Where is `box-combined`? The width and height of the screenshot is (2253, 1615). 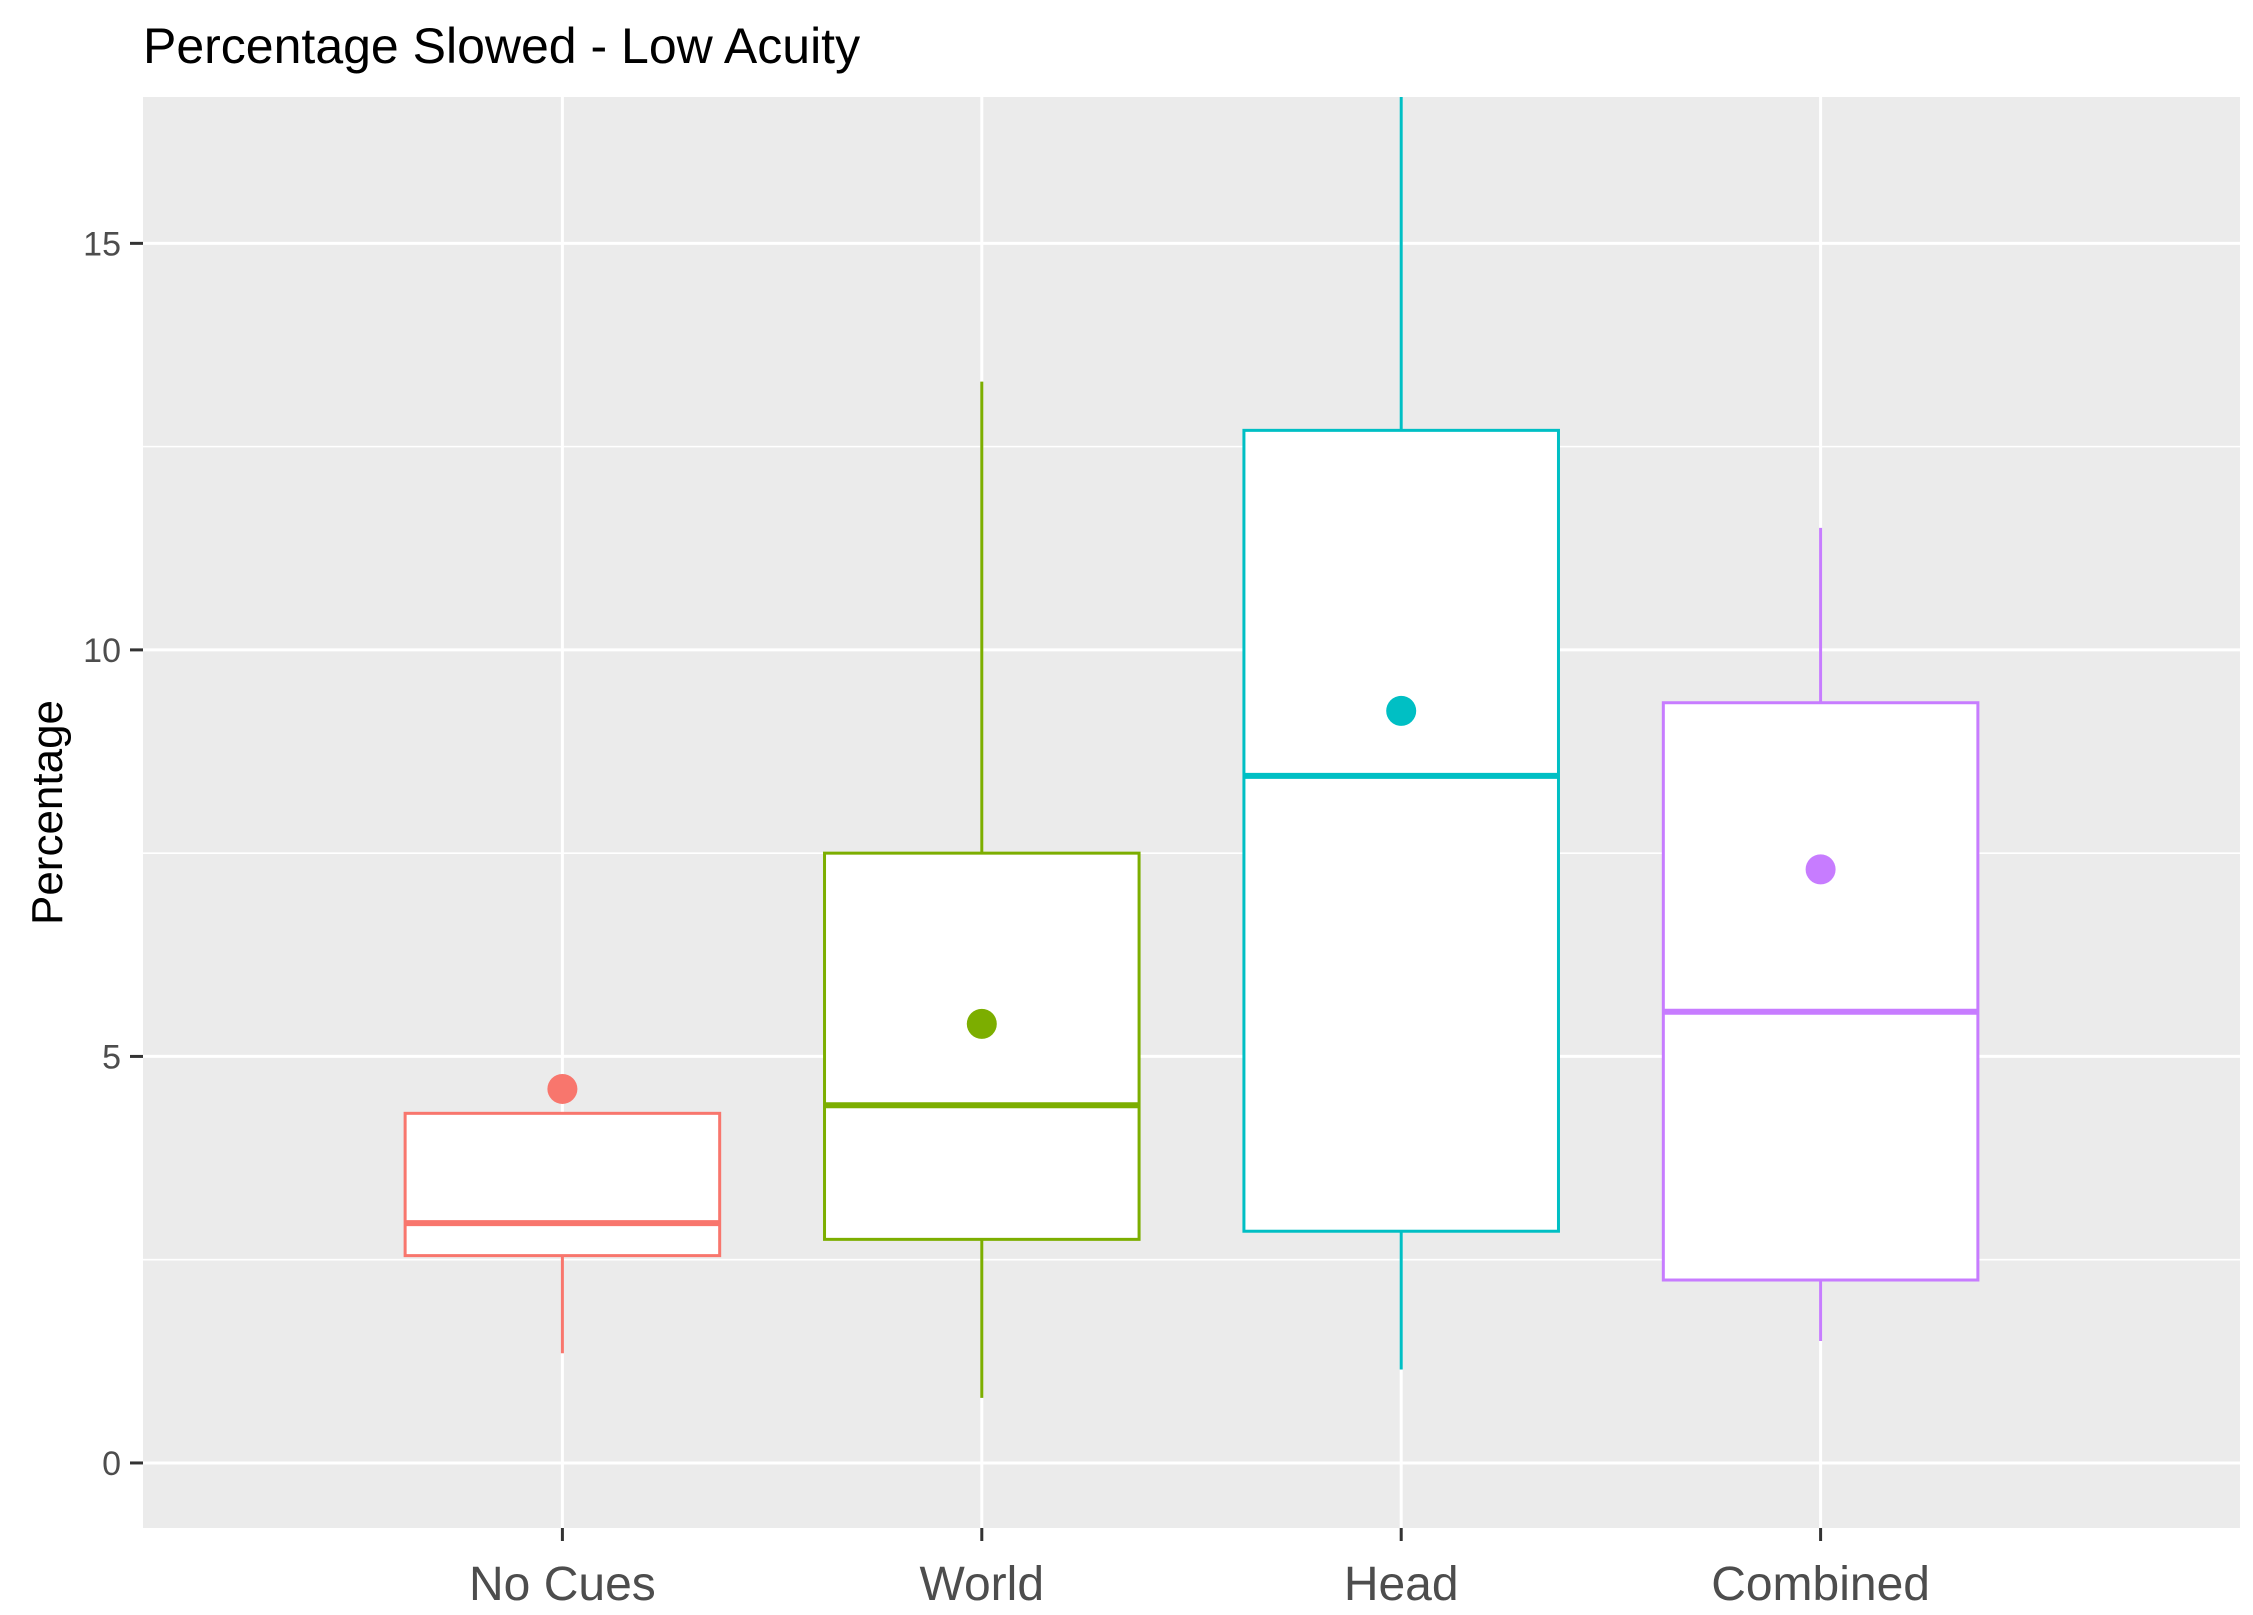
box-combined is located at coordinates (1820, 934).